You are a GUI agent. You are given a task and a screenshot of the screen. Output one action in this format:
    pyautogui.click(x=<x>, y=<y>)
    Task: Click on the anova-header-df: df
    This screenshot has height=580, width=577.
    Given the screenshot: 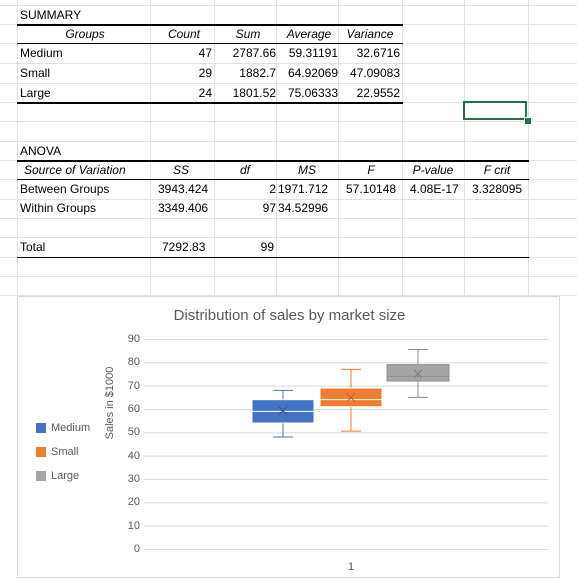 What is the action you would take?
    pyautogui.click(x=244, y=170)
    